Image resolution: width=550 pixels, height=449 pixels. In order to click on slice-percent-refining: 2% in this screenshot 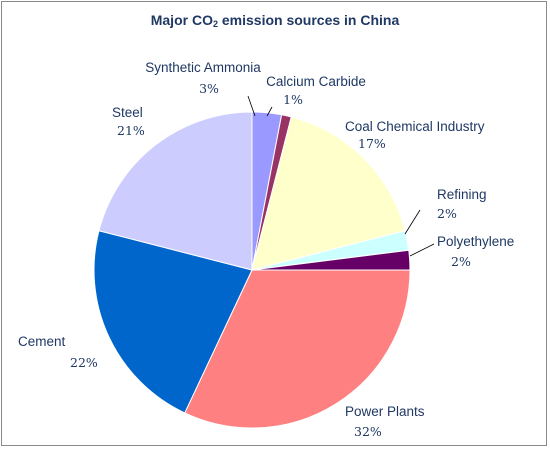, I will do `click(447, 213)`.